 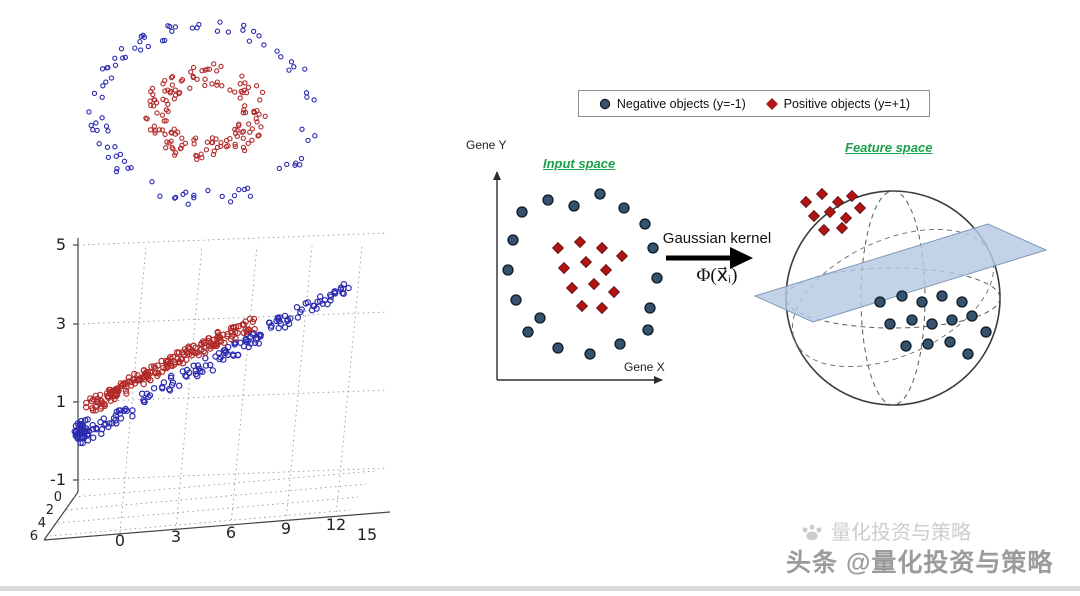 I want to click on feature-space-sphere, so click(x=900, y=298).